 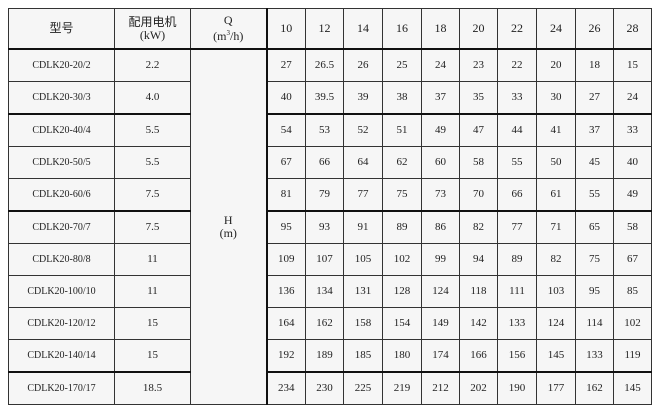 What do you see at coordinates (228, 35) in the screenshot?
I see `flow-header-unit: (m3/h)` at bounding box center [228, 35].